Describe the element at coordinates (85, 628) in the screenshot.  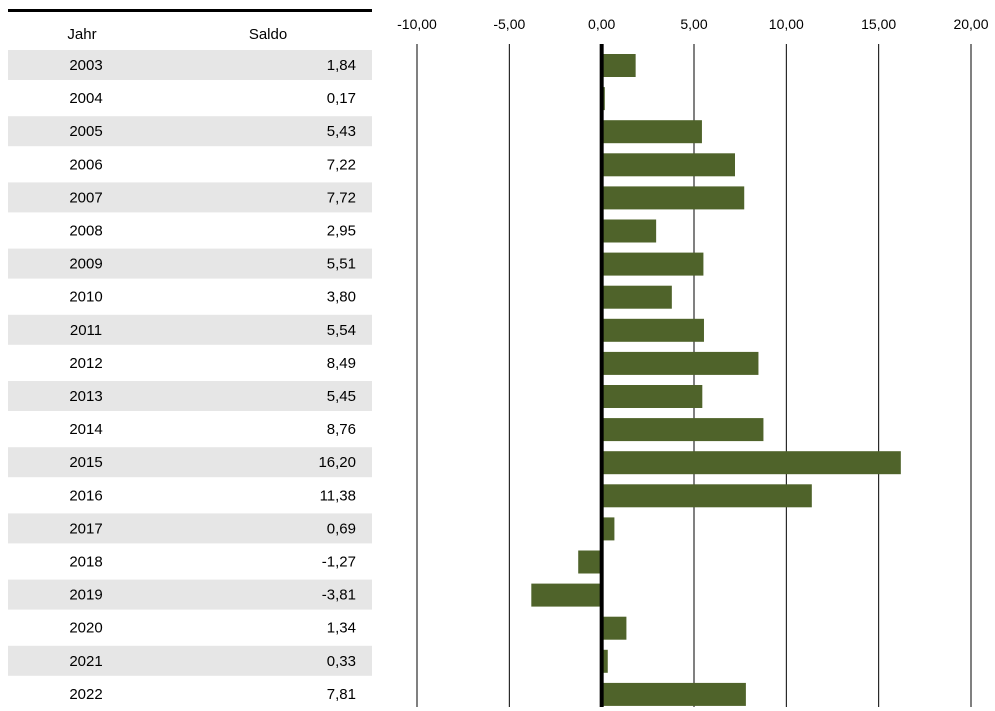
I see `year-label: 2020` at that location.